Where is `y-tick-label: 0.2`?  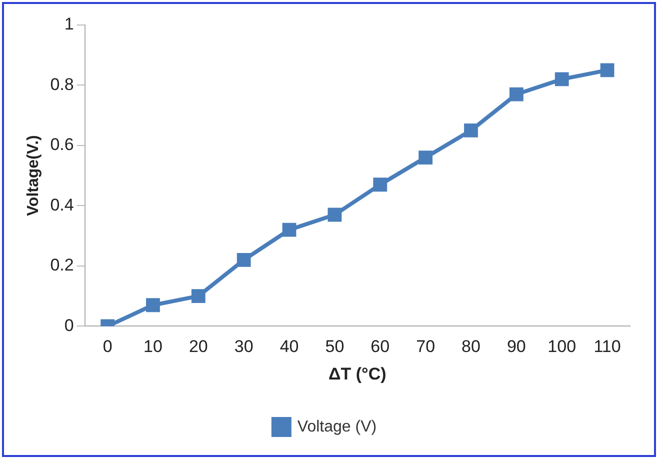 y-tick-label: 0.2 is located at coordinates (62, 265).